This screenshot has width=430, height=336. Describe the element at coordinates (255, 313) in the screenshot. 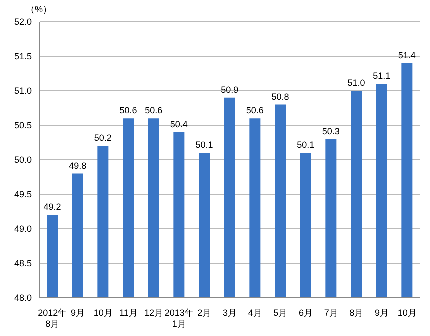

I see `x-tick-label: 4月` at that location.